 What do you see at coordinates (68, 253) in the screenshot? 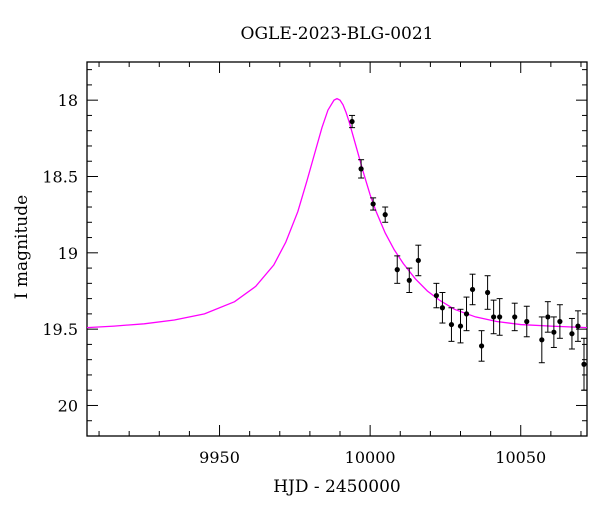
I see `y-tick-label: 19` at bounding box center [68, 253].